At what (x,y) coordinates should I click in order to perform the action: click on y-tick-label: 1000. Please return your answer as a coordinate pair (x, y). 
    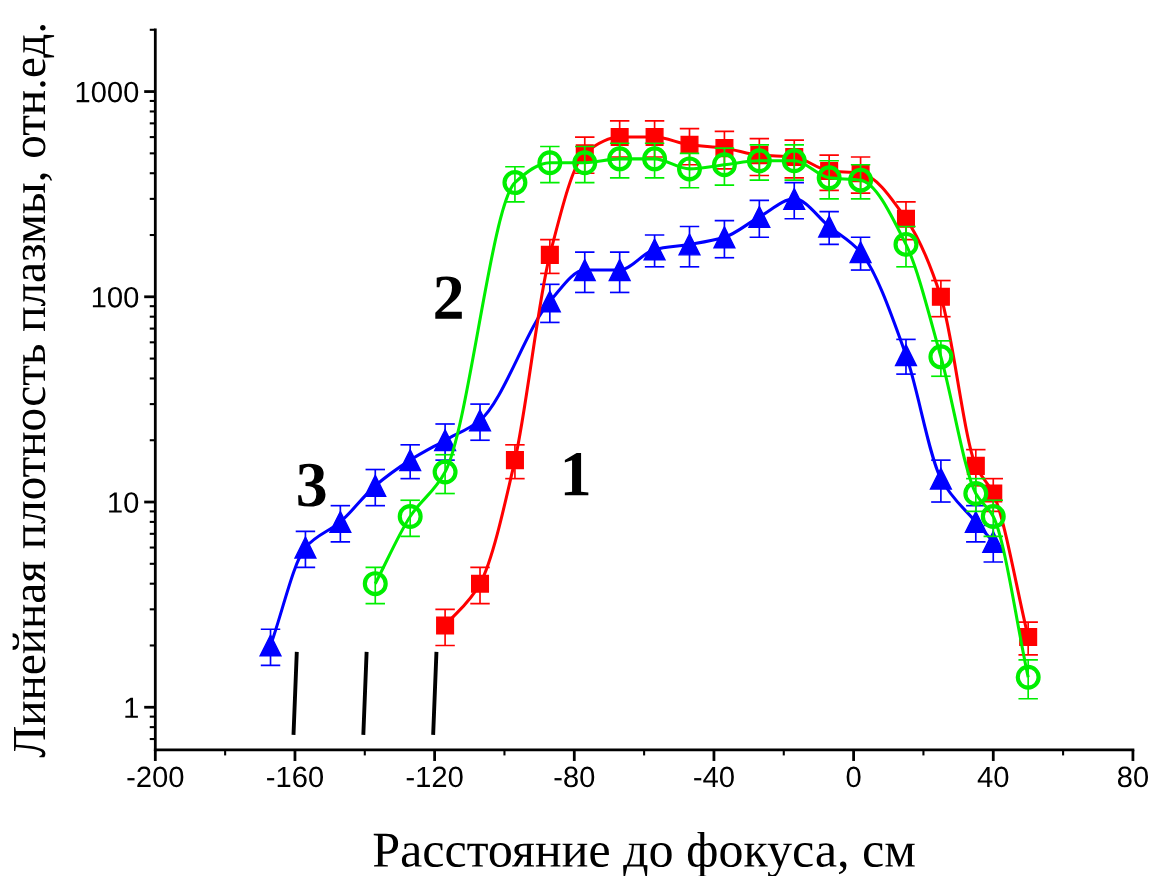
    Looking at the image, I should click on (107, 92).